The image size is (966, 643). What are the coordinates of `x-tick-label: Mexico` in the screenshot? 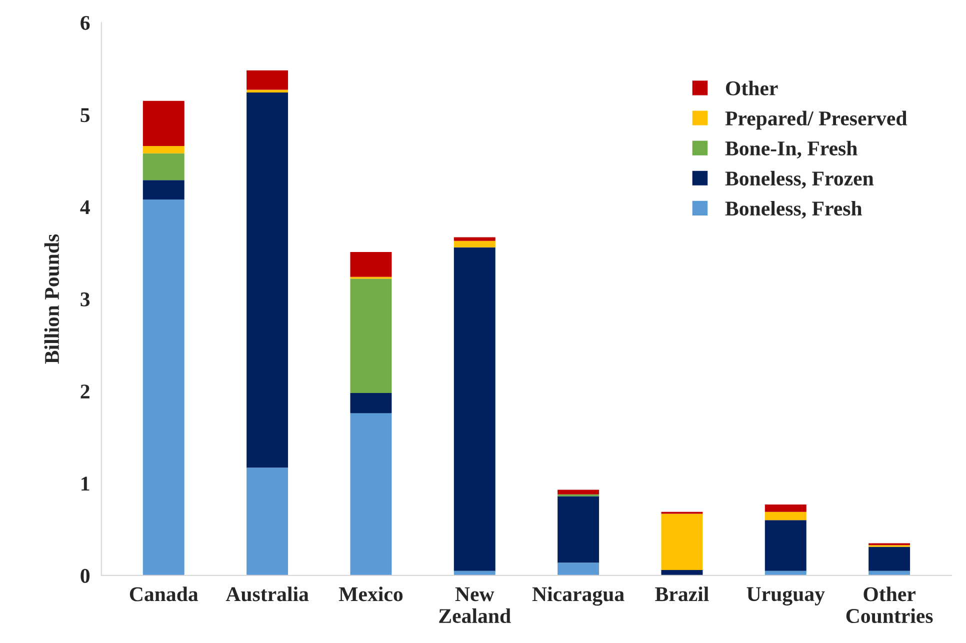 It's located at (370, 594).